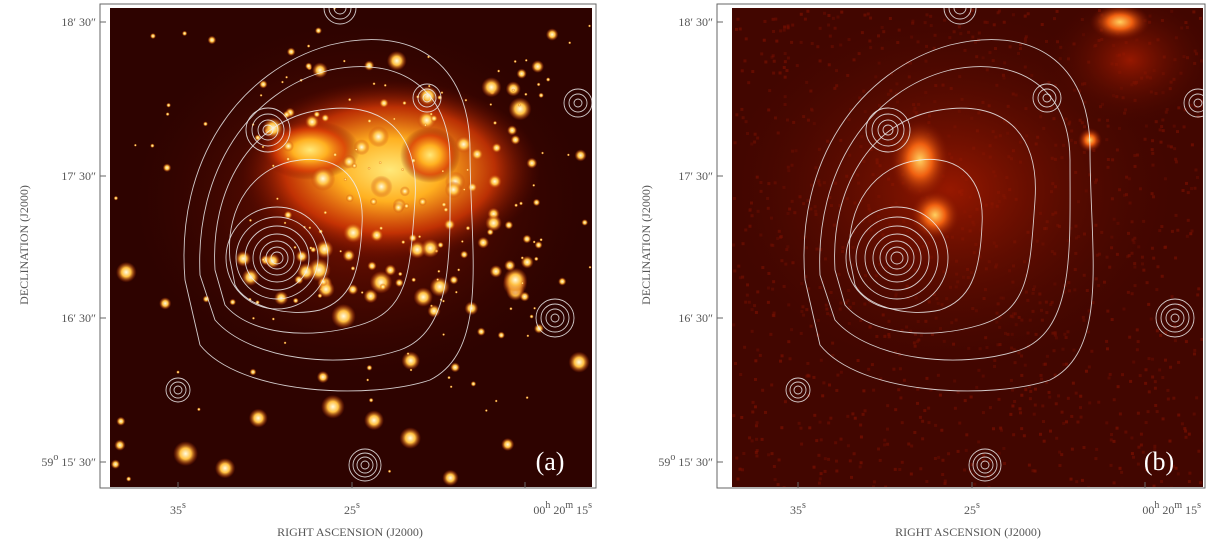 The height and width of the screenshot is (541, 1206). I want to click on y-tick-label: 59o 15′ 30″, so click(685, 460).